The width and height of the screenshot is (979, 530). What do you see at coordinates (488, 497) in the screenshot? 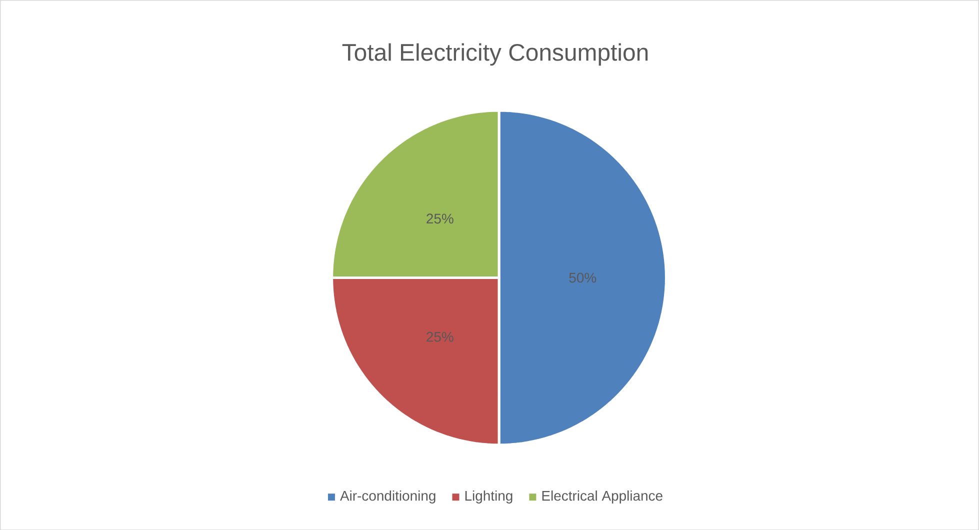
I see `legend-label: Lighting` at bounding box center [488, 497].